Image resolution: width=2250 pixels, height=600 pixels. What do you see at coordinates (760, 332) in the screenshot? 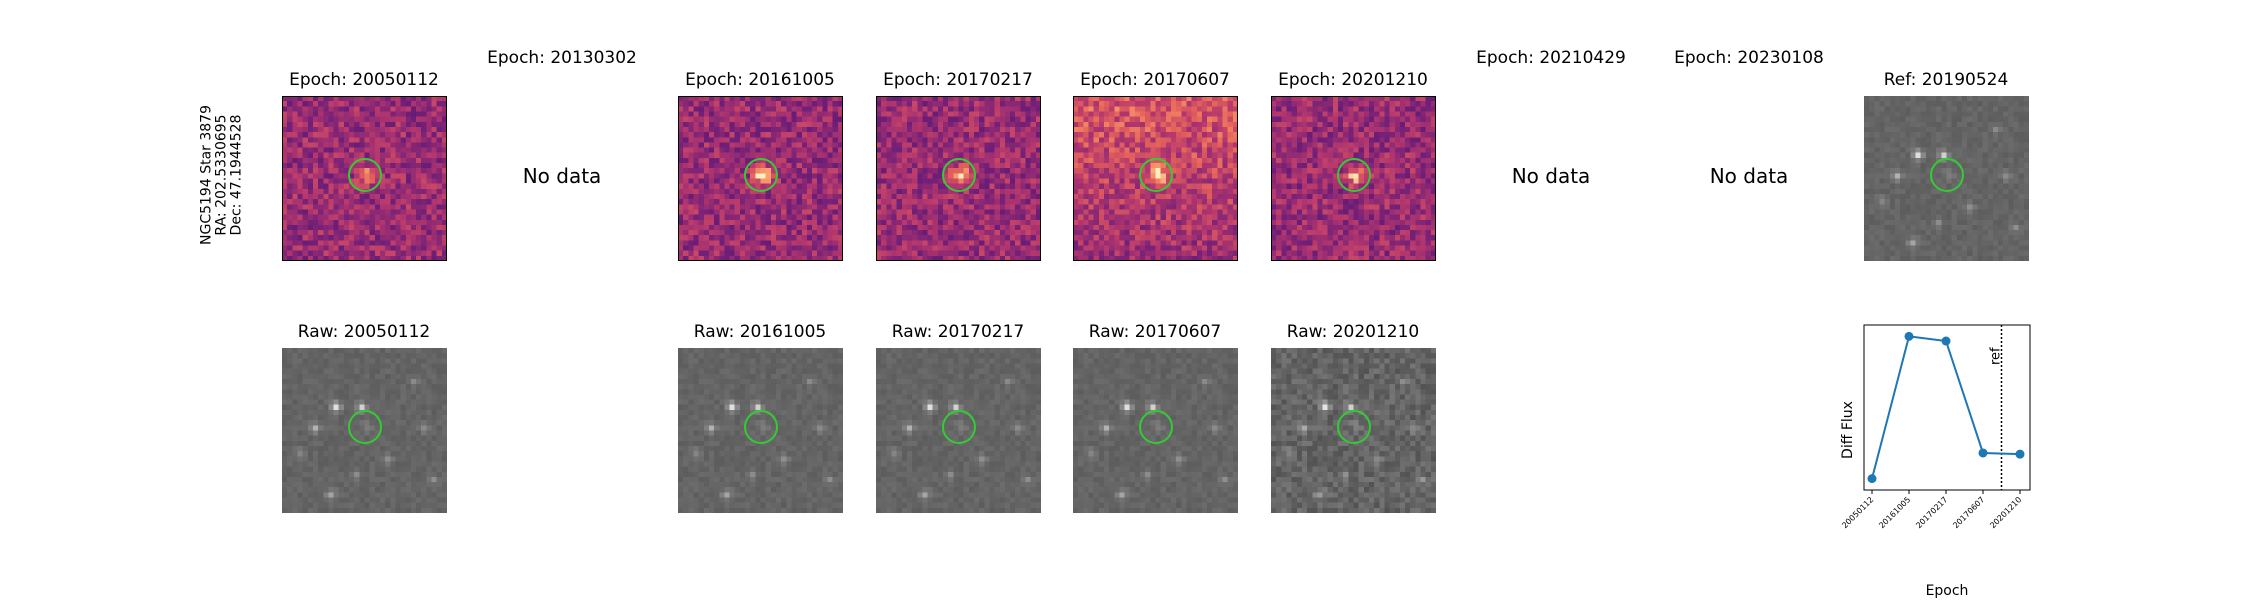
I see `raw-title-3: Raw: 20161005` at bounding box center [760, 332].